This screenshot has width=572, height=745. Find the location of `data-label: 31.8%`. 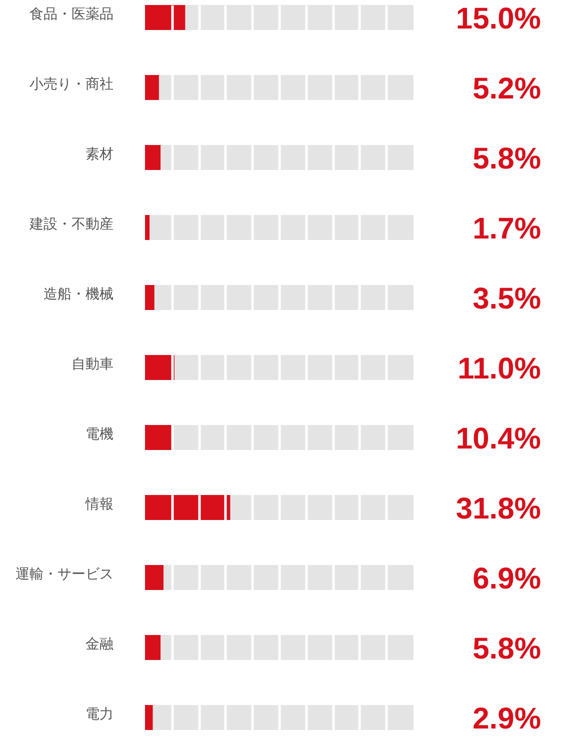

data-label: 31.8% is located at coordinates (498, 509).